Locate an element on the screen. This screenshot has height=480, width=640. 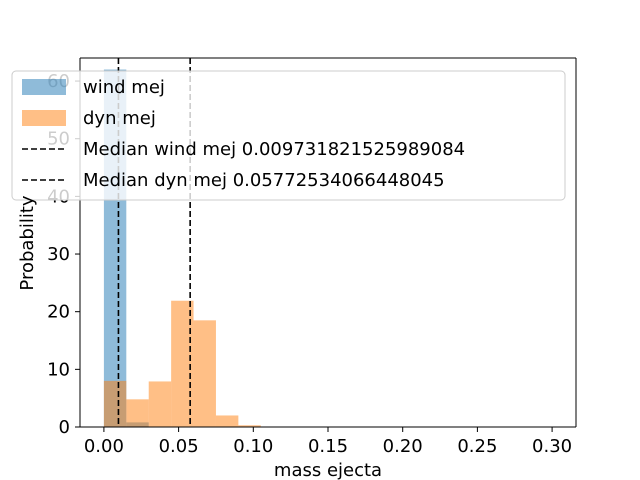
y-axis-label: Probability is located at coordinates (27, 242).